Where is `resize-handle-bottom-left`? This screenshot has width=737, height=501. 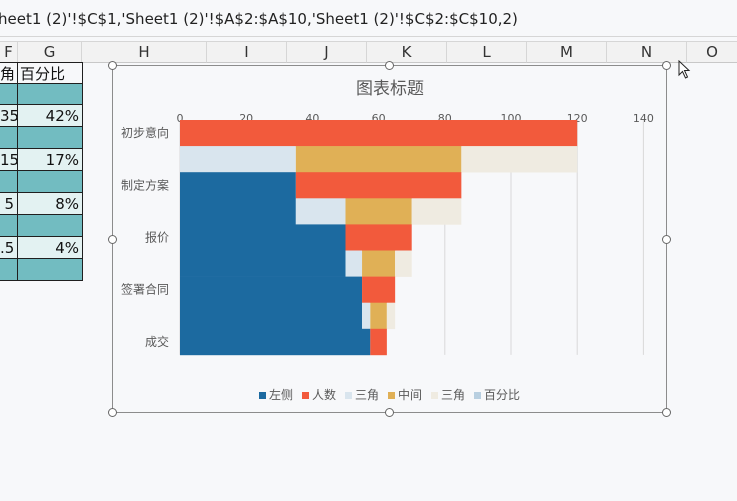
resize-handle-bottom-left is located at coordinates (112, 412).